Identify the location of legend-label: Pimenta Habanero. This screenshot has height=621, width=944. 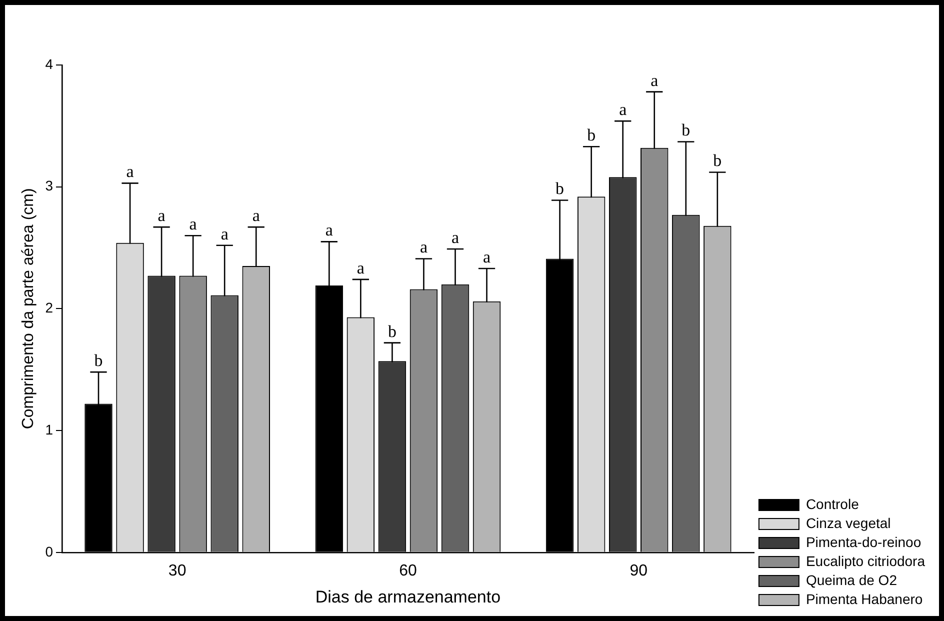
(864, 598).